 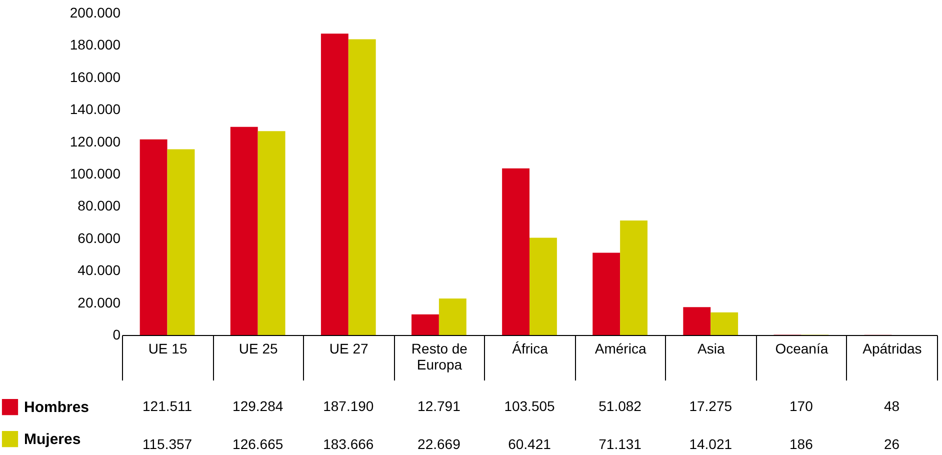 What do you see at coordinates (95, 174) in the screenshot?
I see `y-tick-label: 100.000` at bounding box center [95, 174].